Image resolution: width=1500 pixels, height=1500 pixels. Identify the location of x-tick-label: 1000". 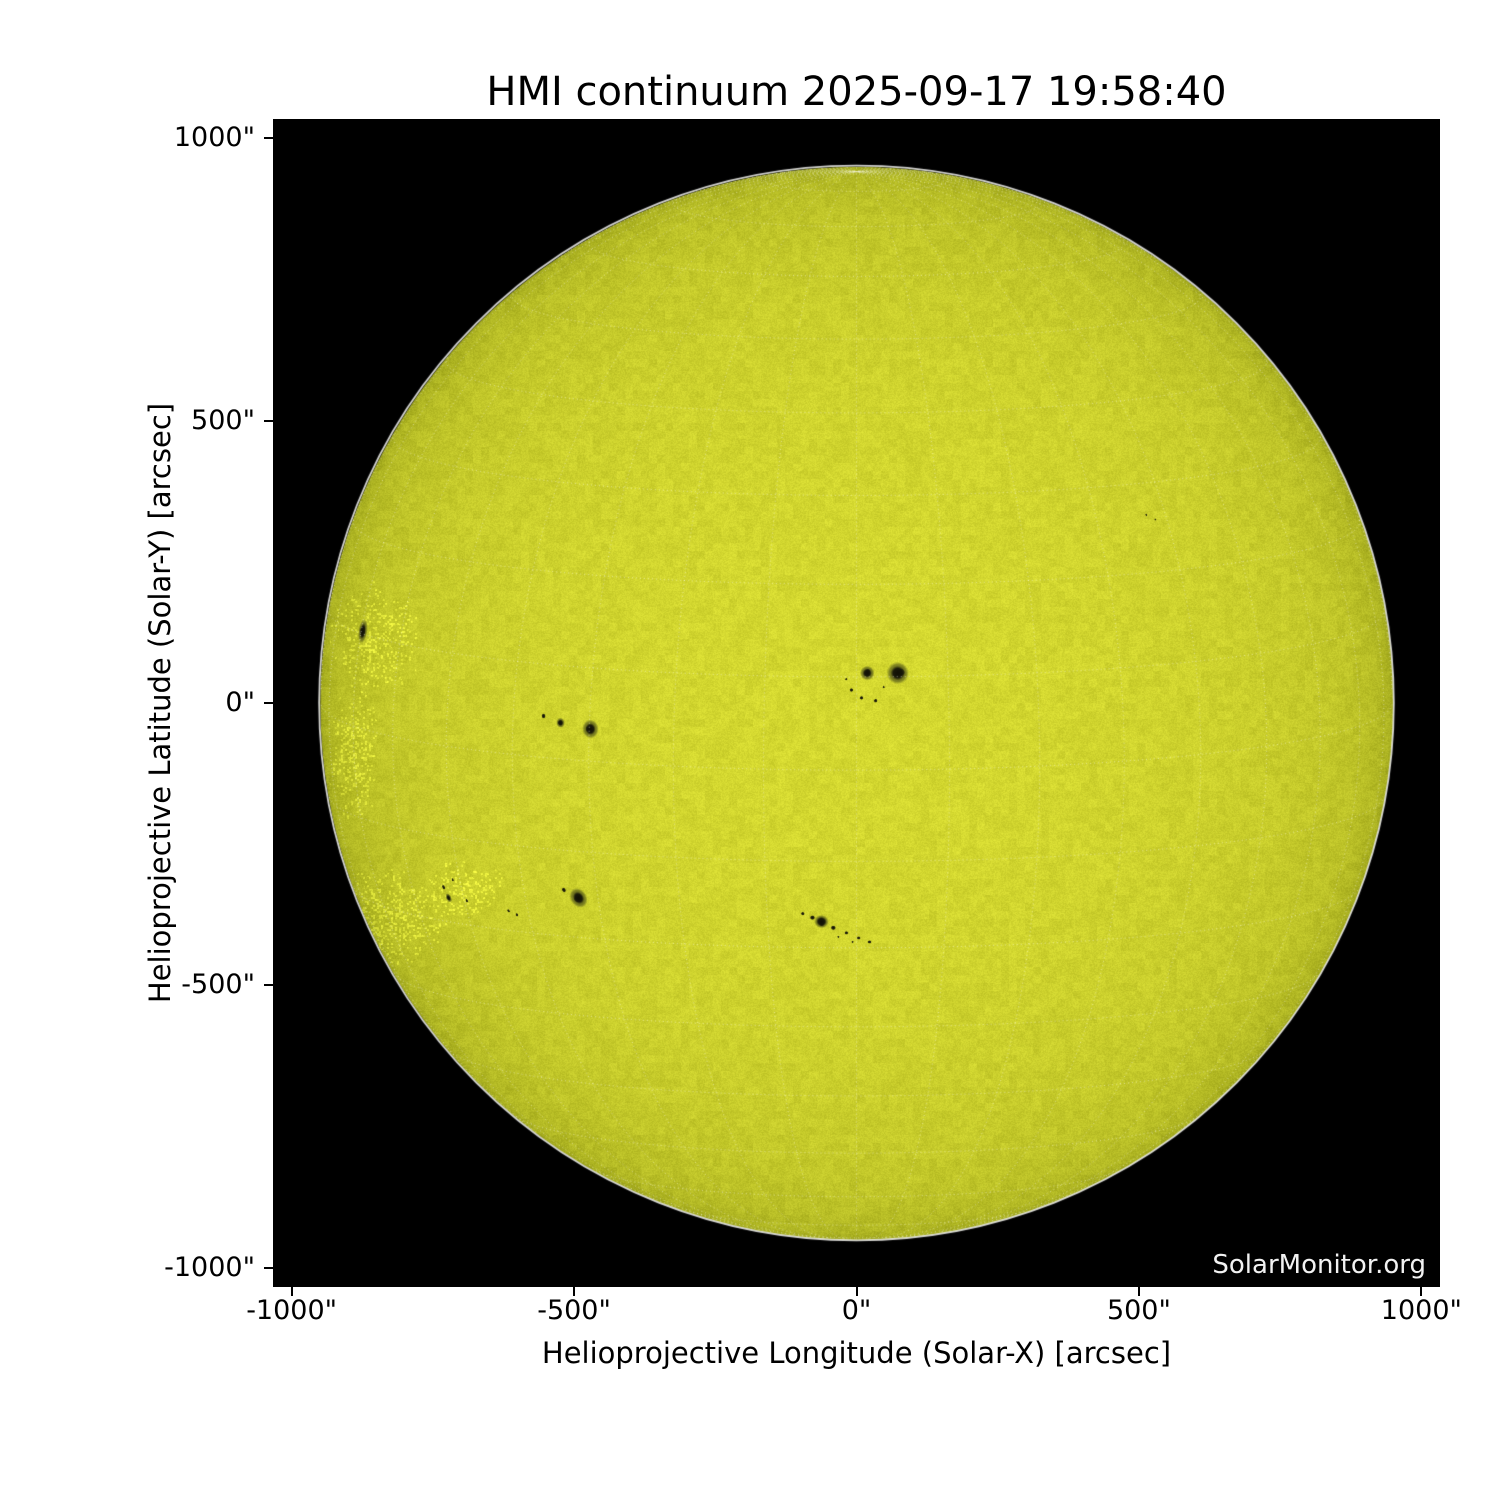
(1421, 1310).